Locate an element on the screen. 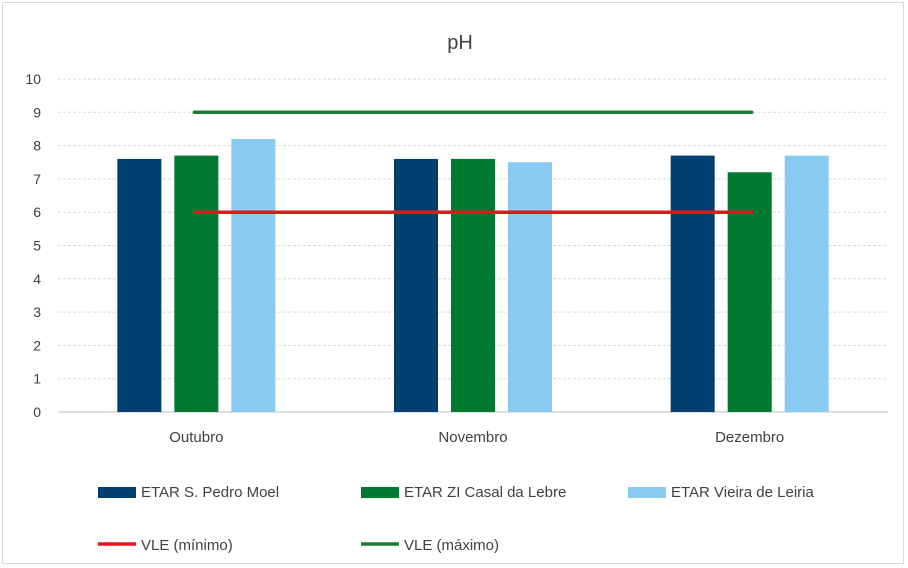 Image resolution: width=908 pixels, height=568 pixels. y-tick-label: 1 is located at coordinates (37, 379).